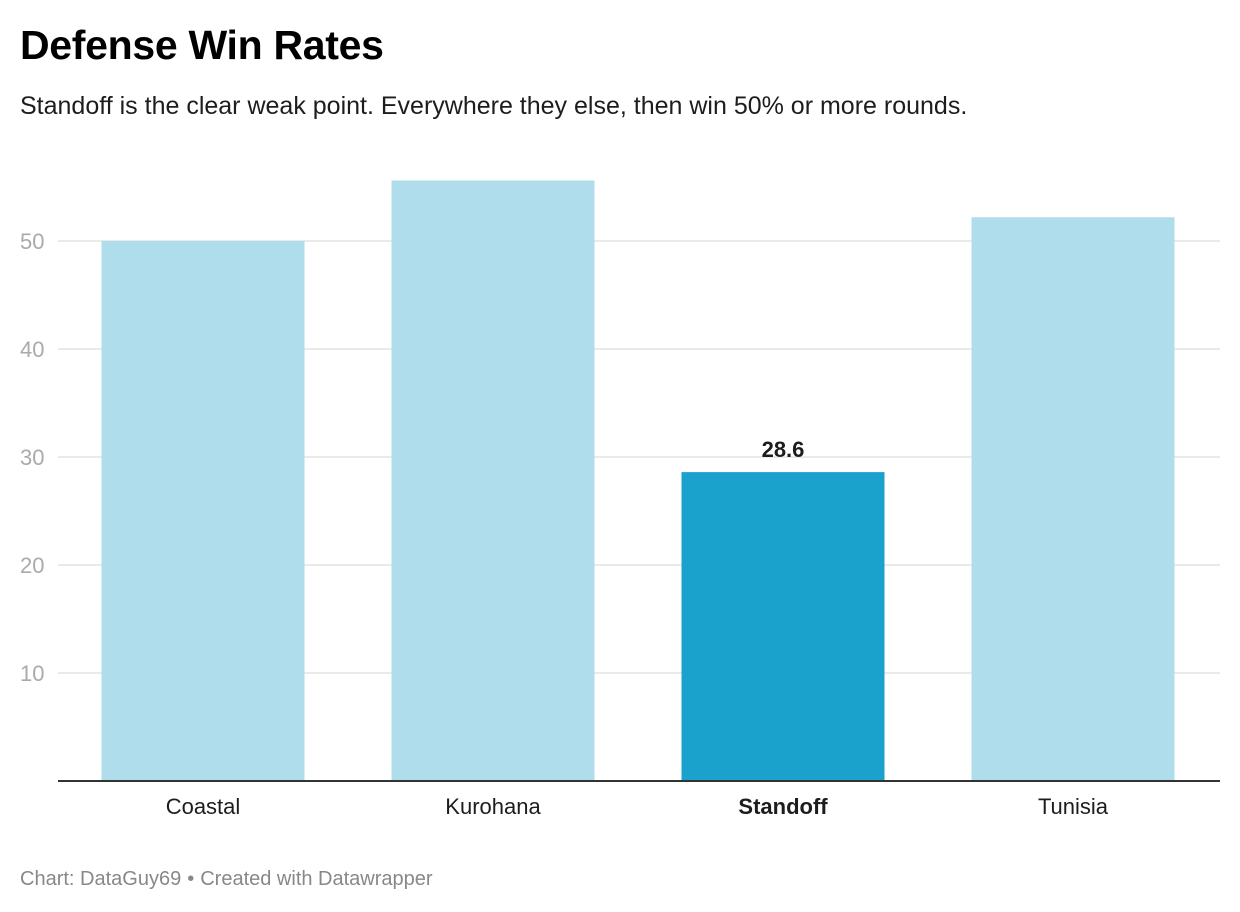  What do you see at coordinates (316, 879) in the screenshot?
I see `created-with-link: Created with Datawrapper` at bounding box center [316, 879].